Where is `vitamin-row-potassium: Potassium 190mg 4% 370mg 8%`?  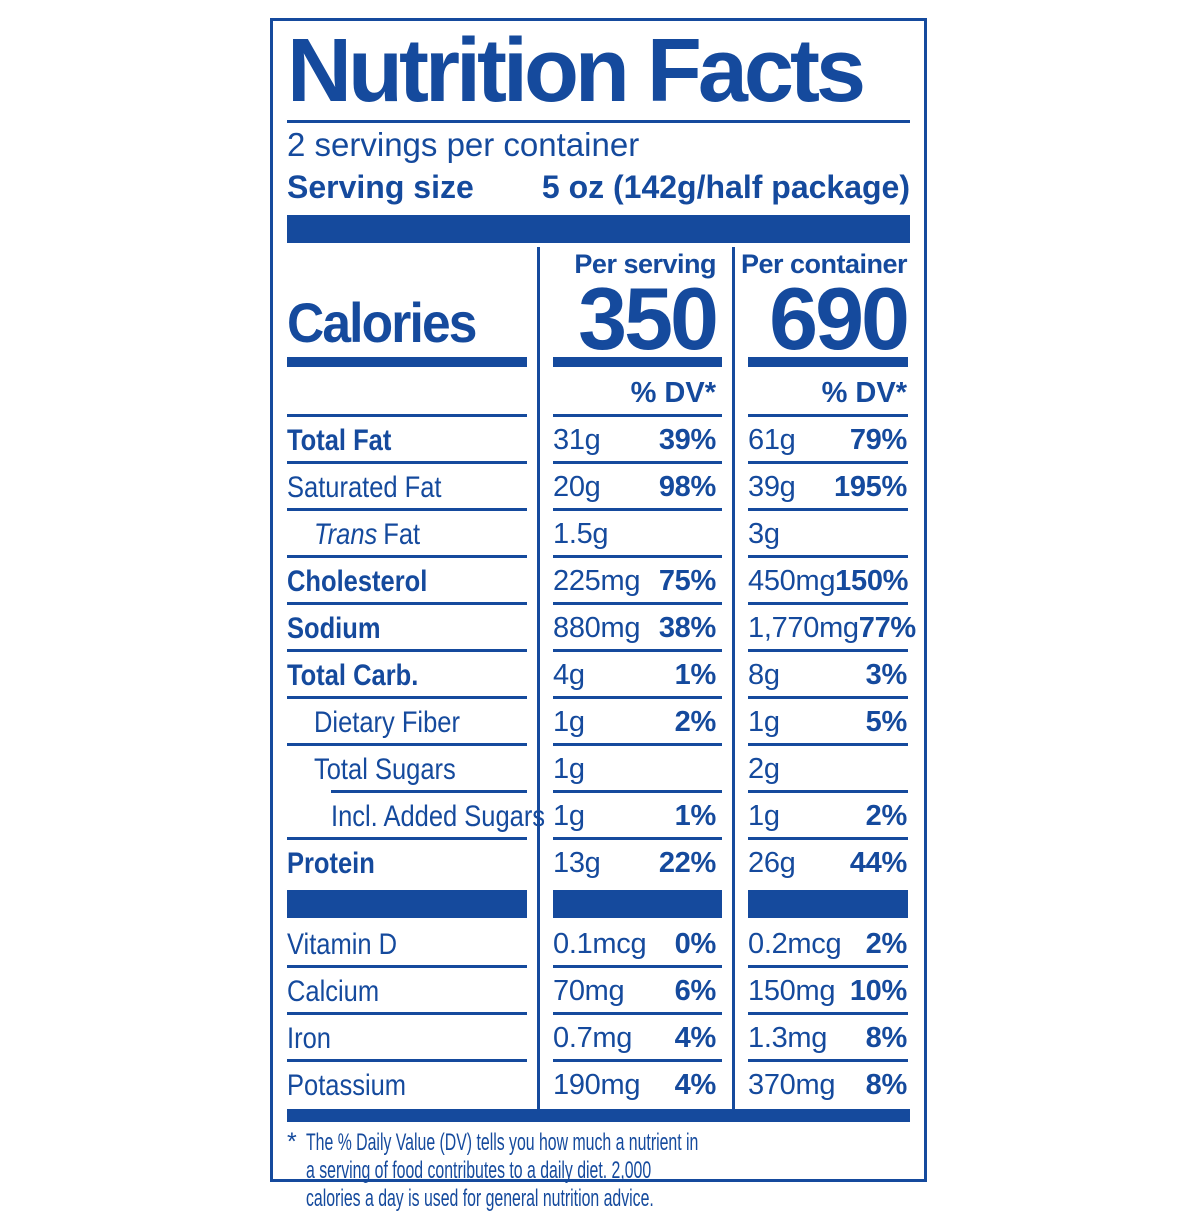
vitamin-row-potassium: Potassium 190mg 4% 370mg 8% is located at coordinates (598, 1085).